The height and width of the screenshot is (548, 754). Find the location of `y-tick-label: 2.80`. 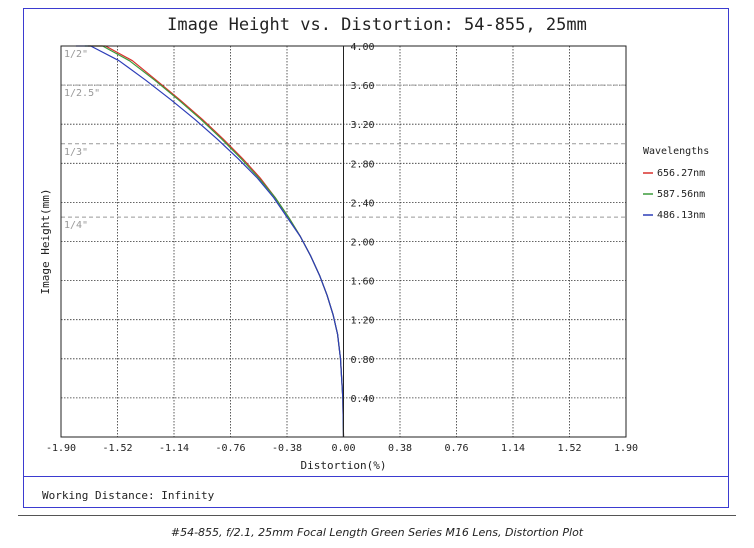

y-tick-label: 2.80 is located at coordinates (363, 164).